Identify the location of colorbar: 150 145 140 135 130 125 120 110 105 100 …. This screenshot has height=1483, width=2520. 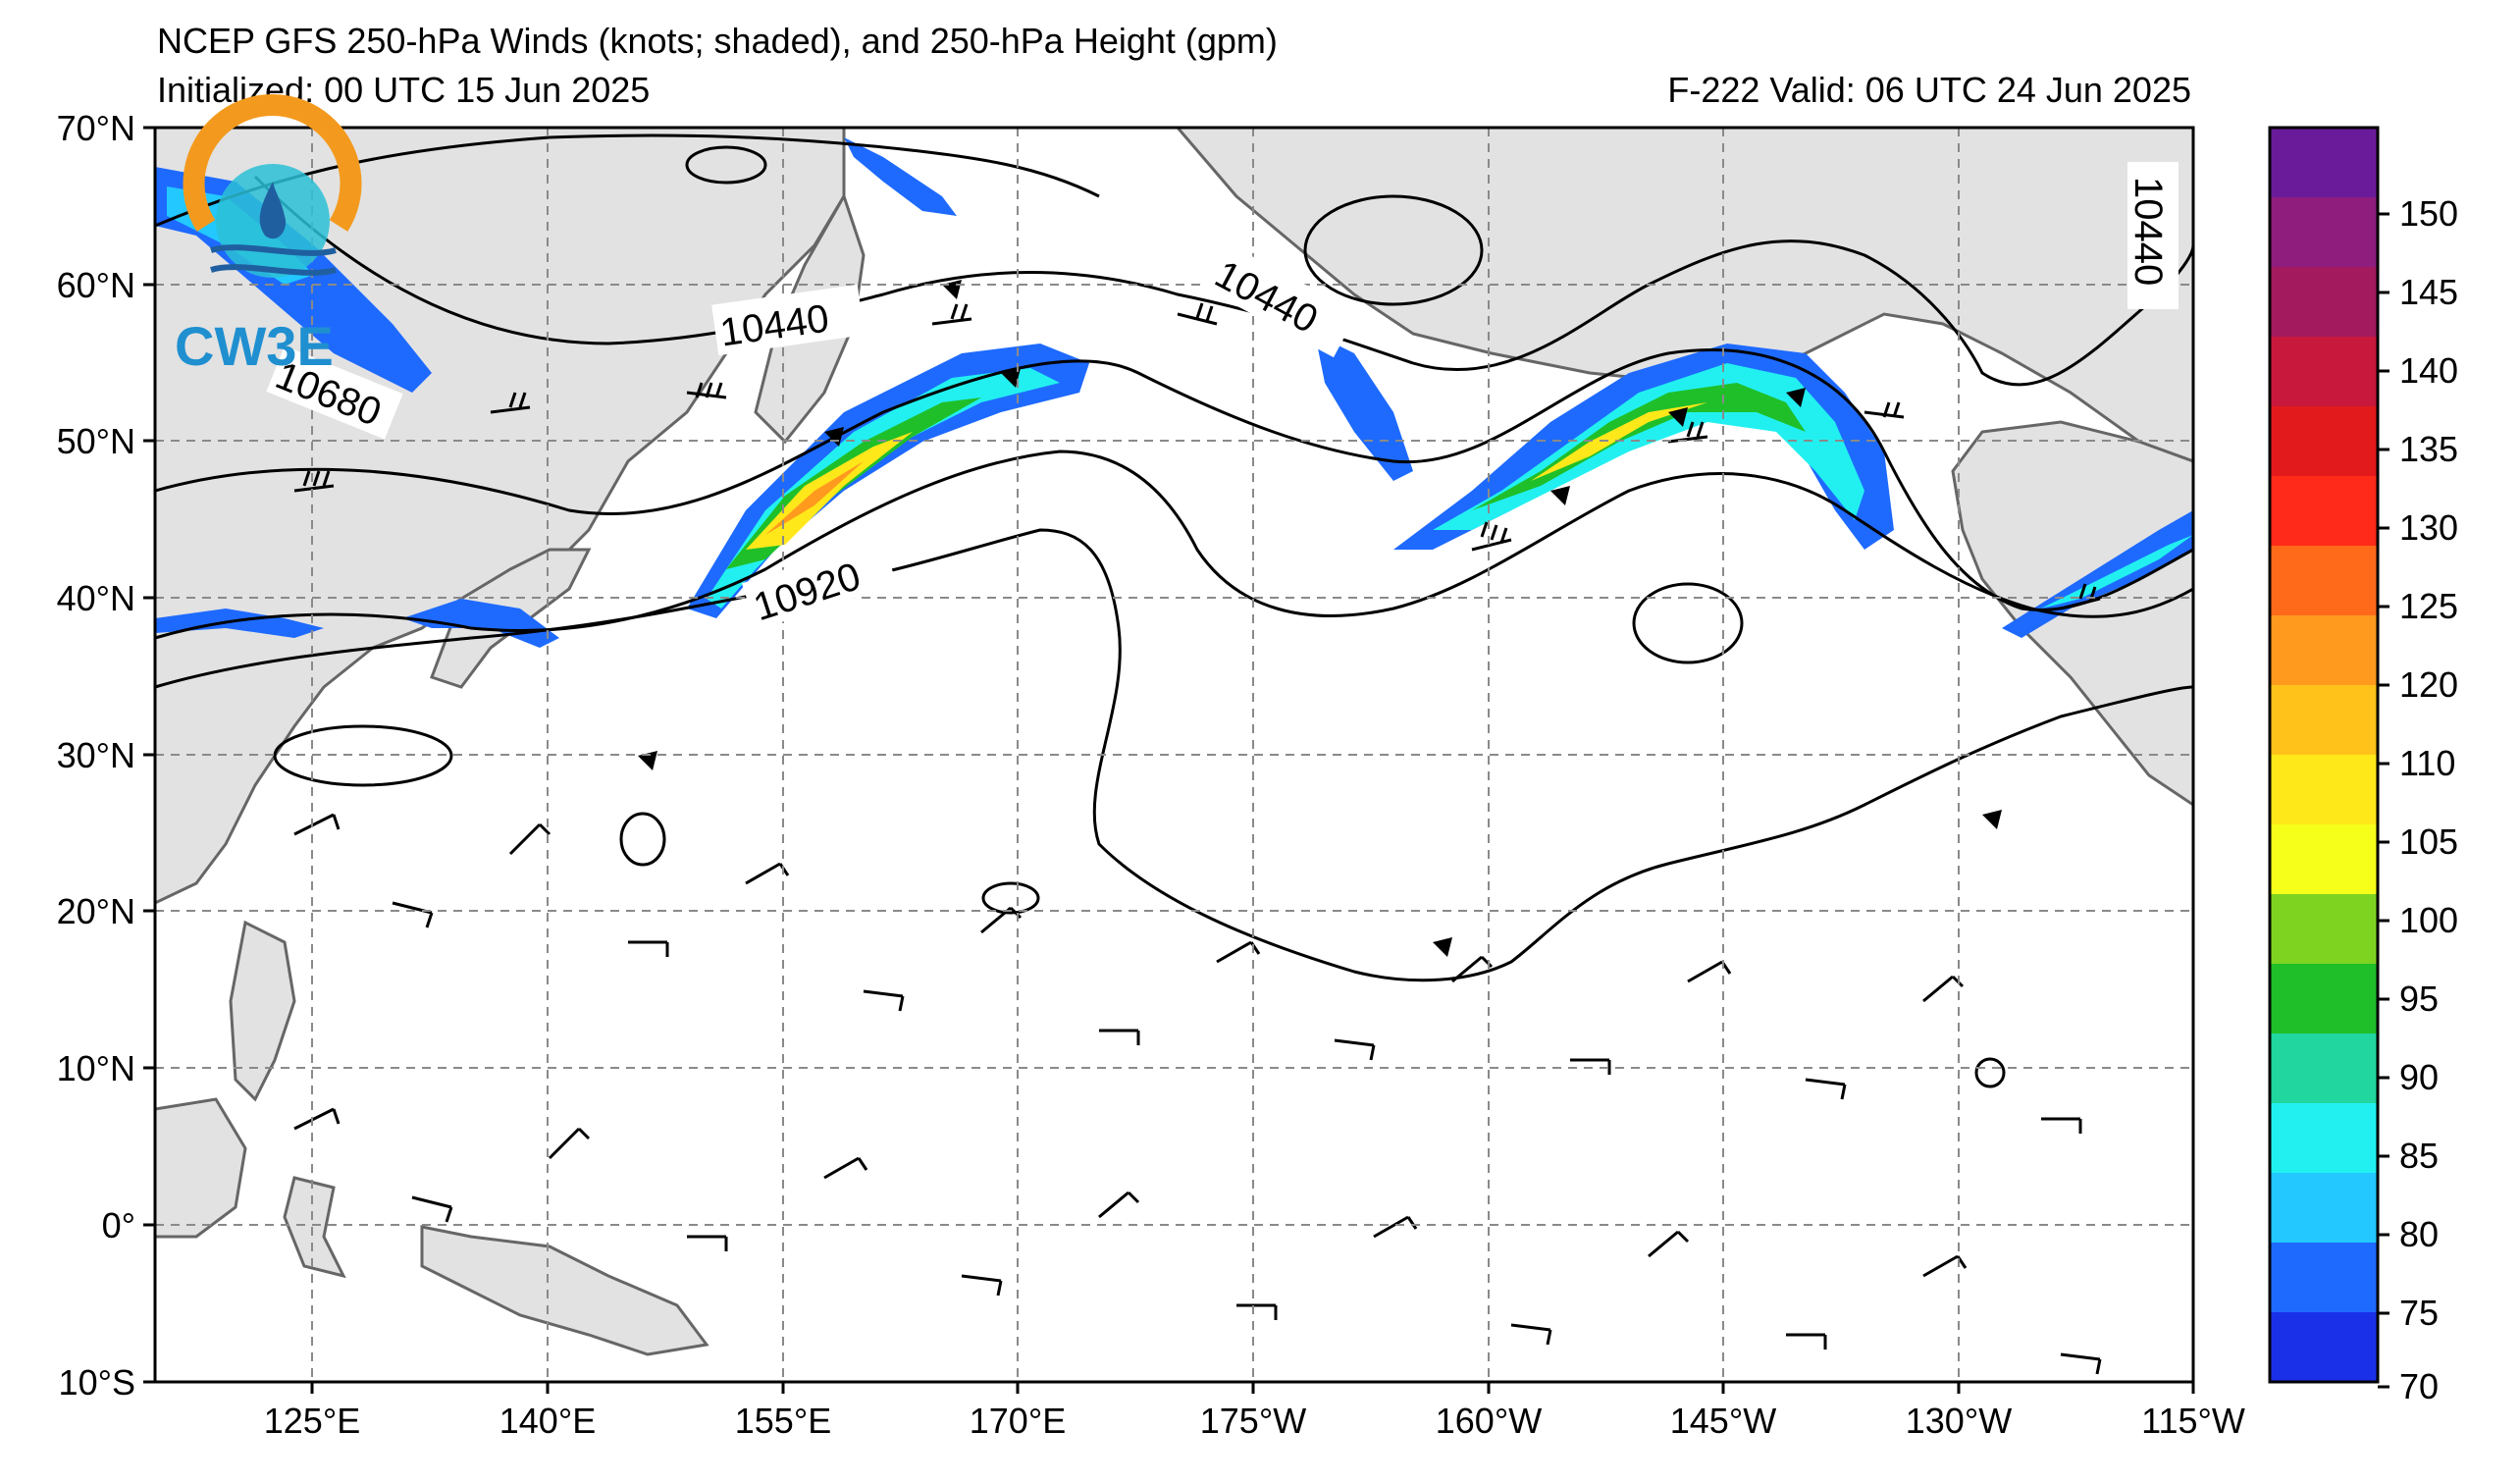
(2363, 766).